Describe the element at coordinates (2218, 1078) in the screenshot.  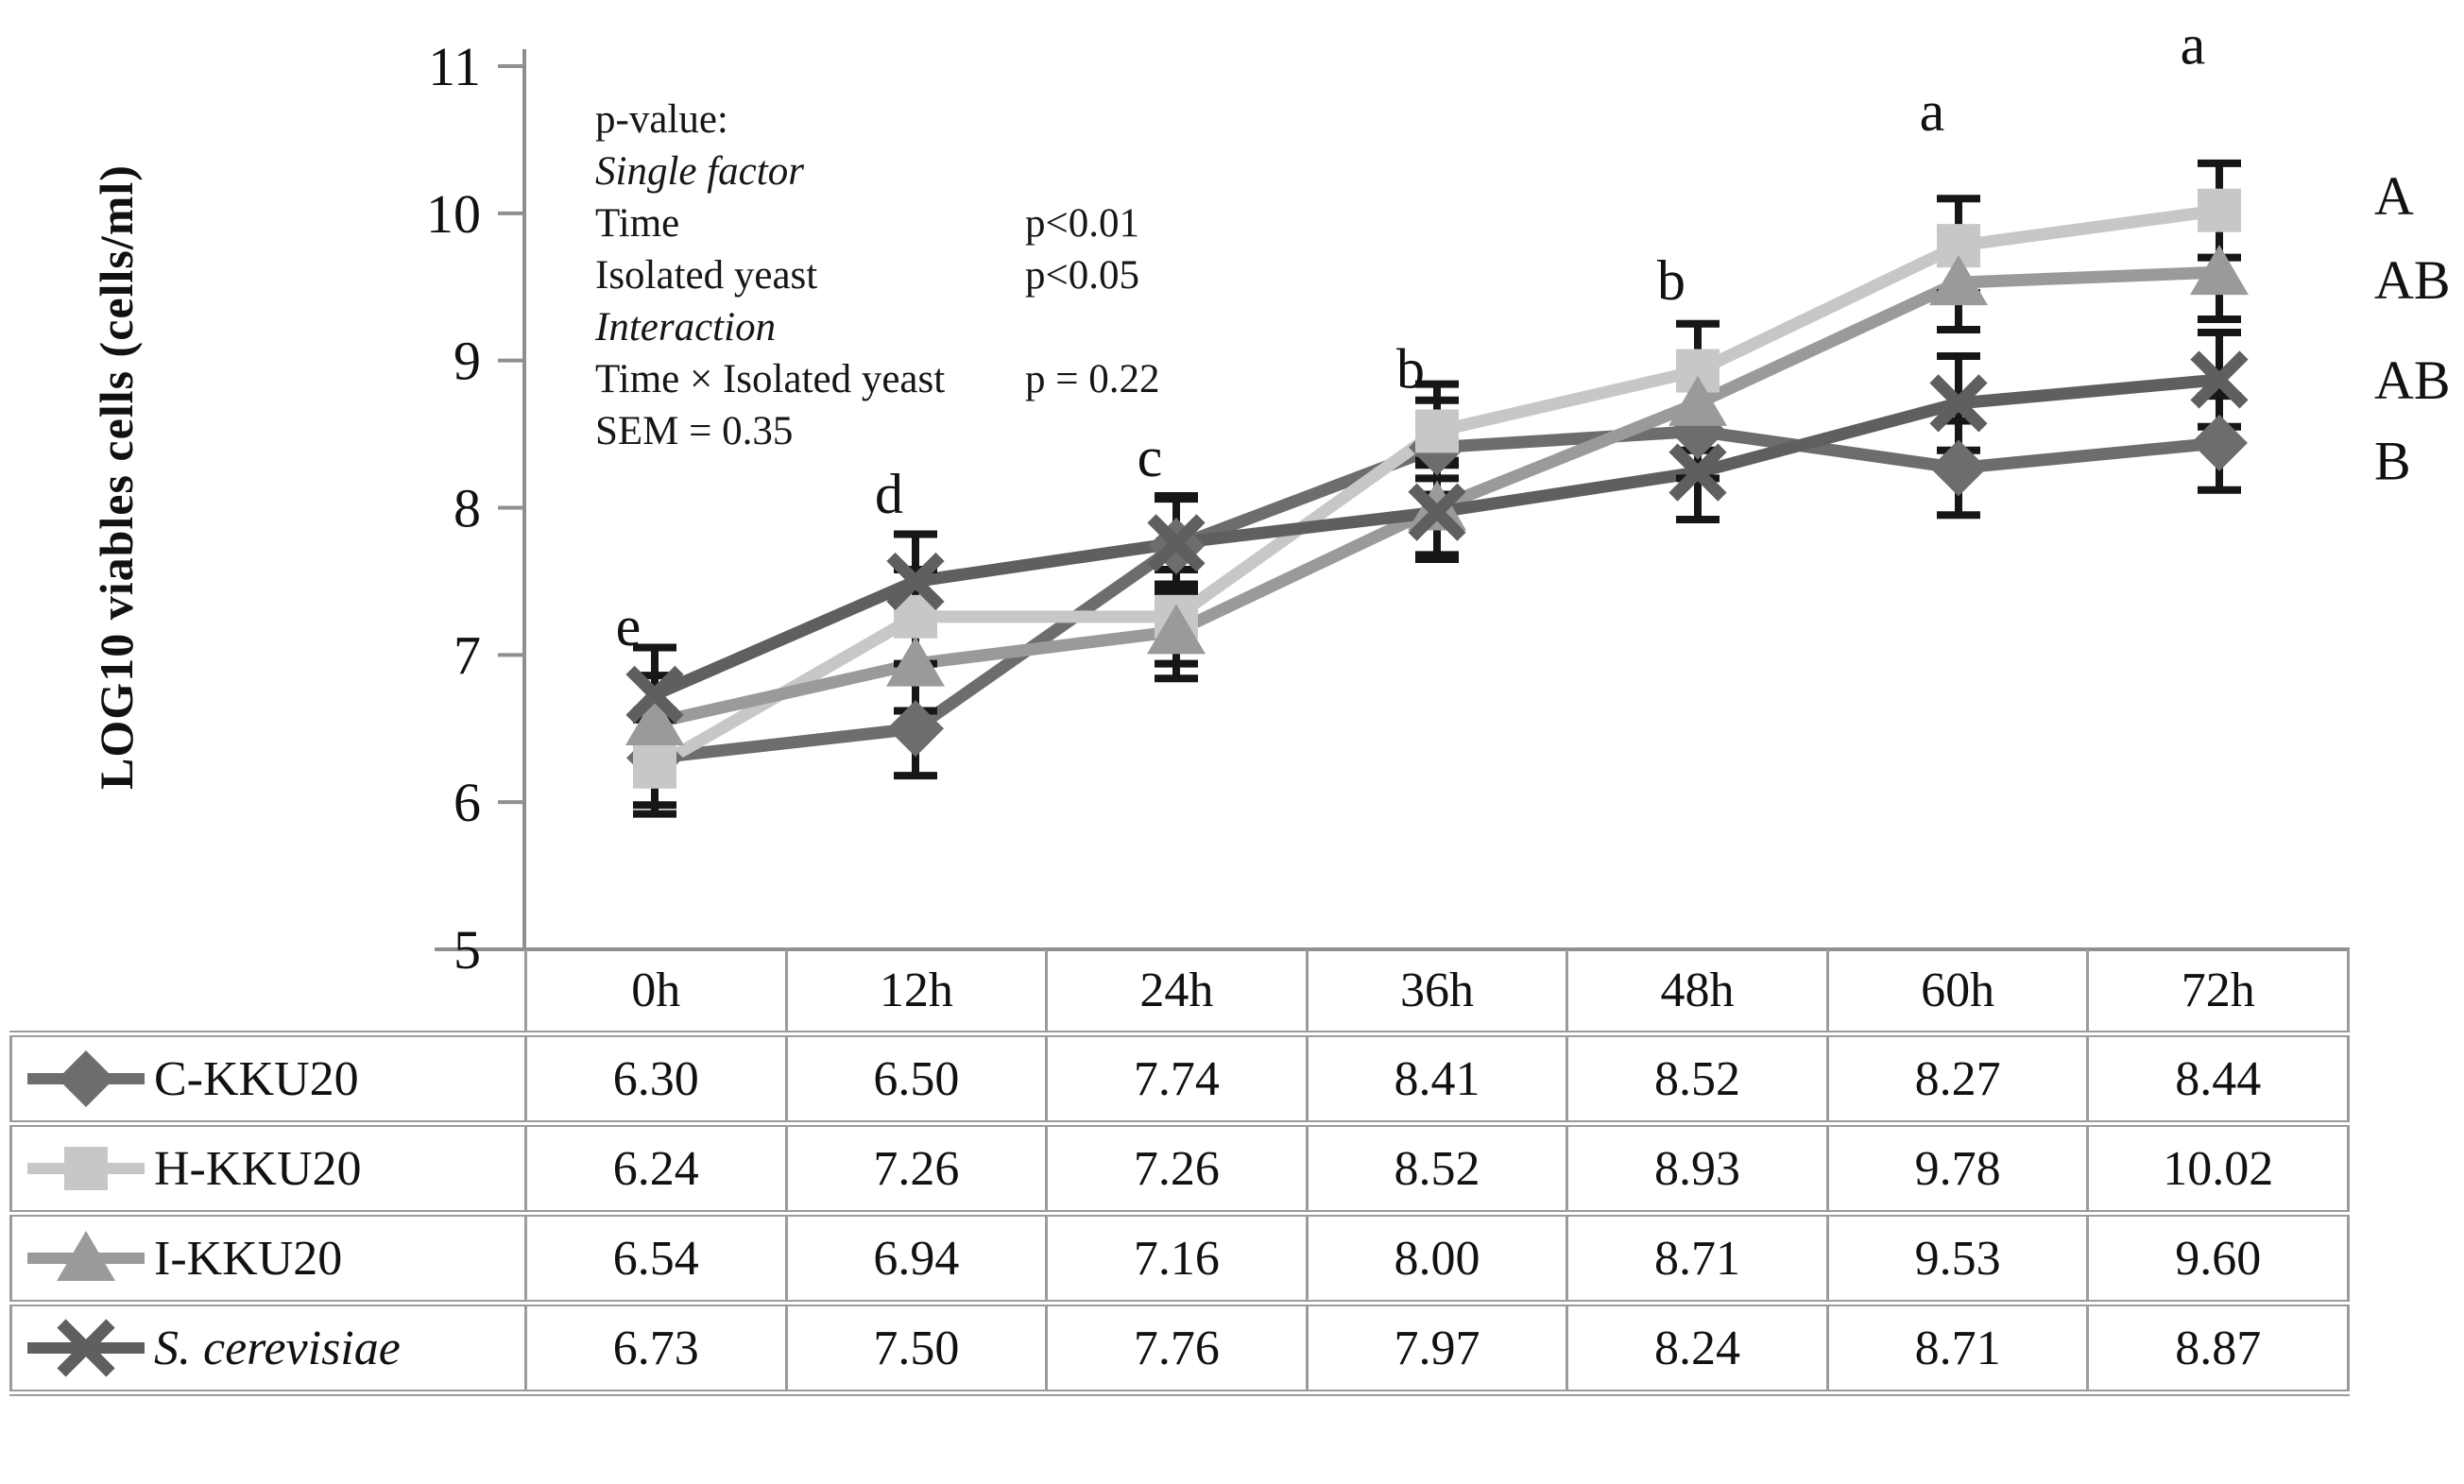
I see `value-cell: 8.44` at that location.